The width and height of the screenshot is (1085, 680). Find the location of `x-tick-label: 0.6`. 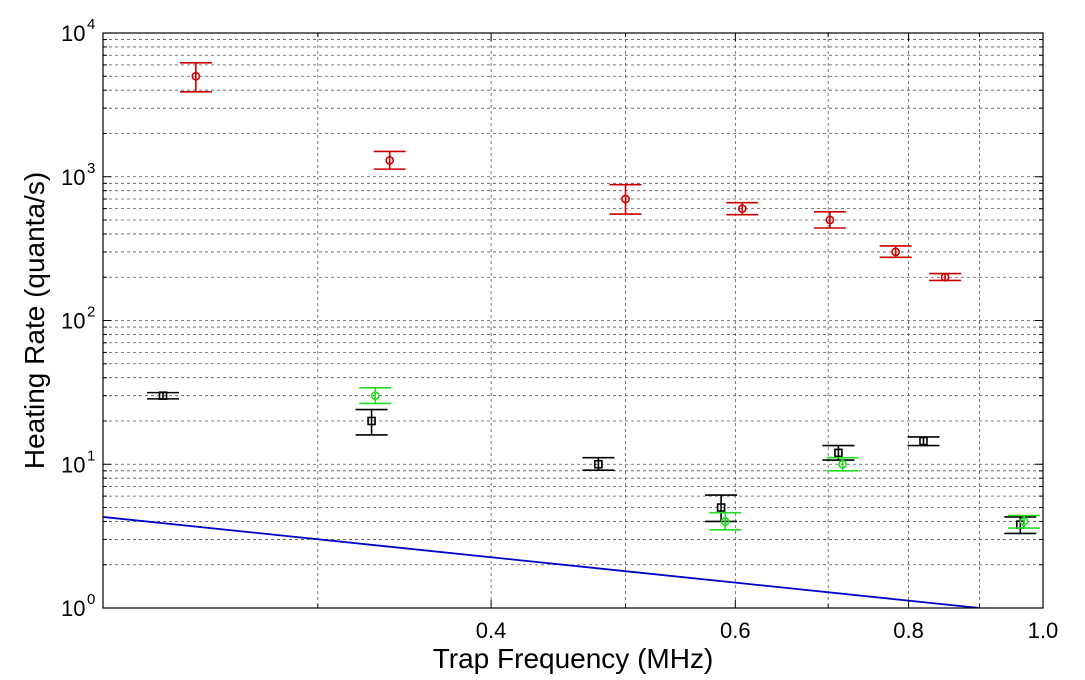

x-tick-label: 0.6 is located at coordinates (735, 630).